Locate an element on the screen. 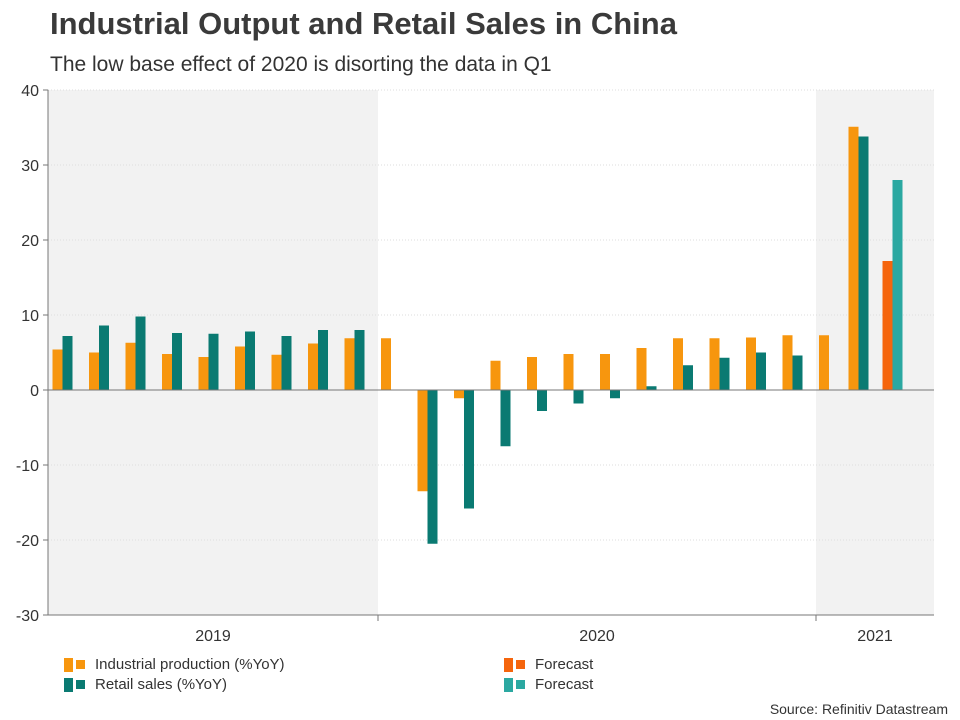 The width and height of the screenshot is (960, 720). legend-swatch-retail-small is located at coordinates (80, 684).